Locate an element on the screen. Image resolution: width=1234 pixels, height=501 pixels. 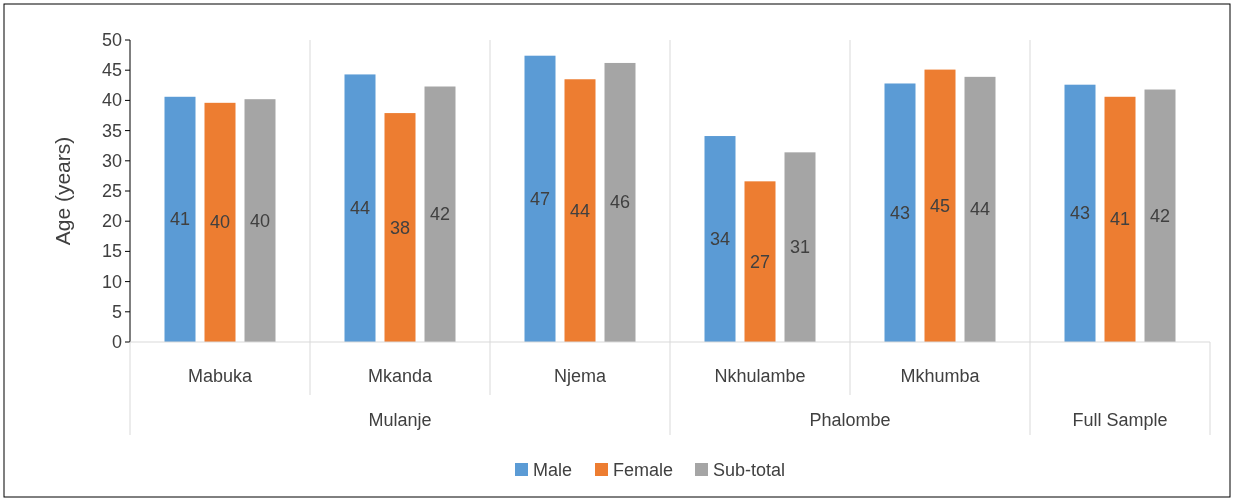
text: Full Sample is located at coordinates (1120, 420).